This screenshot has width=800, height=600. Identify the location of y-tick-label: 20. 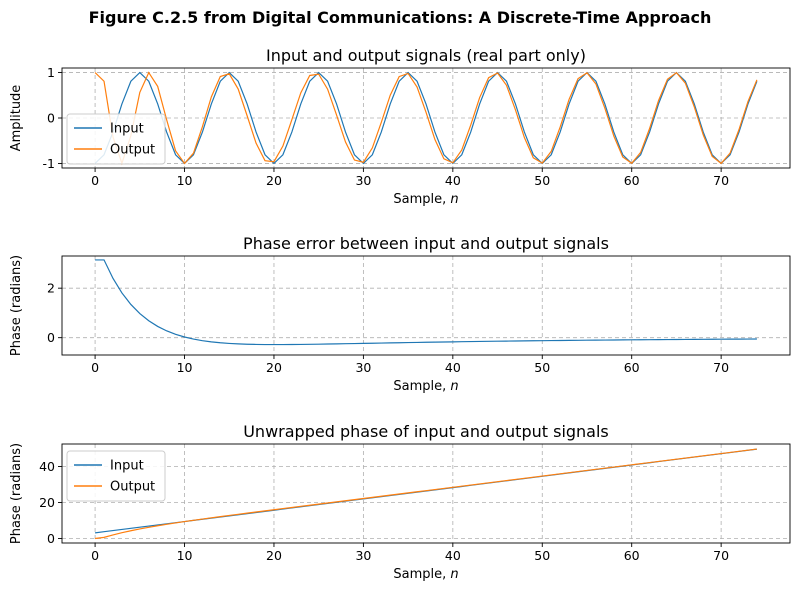
(47, 502).